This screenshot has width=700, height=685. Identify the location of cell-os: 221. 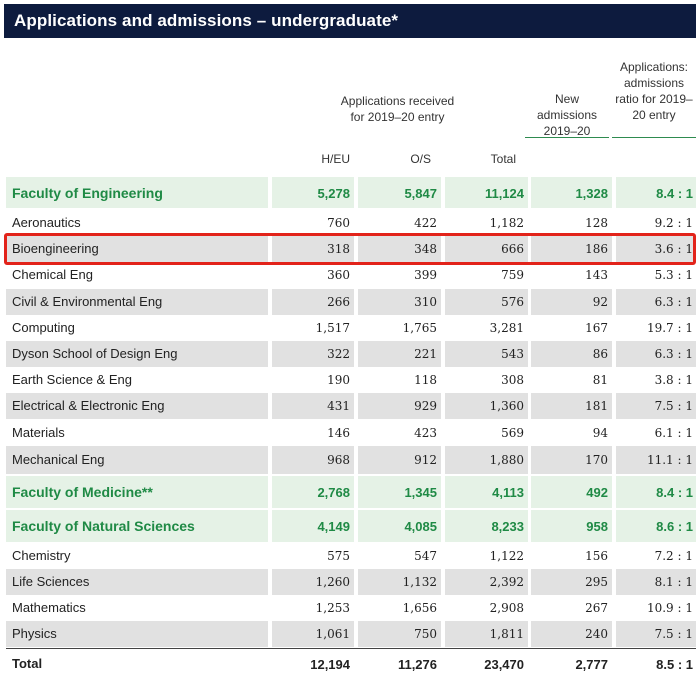
(425, 354).